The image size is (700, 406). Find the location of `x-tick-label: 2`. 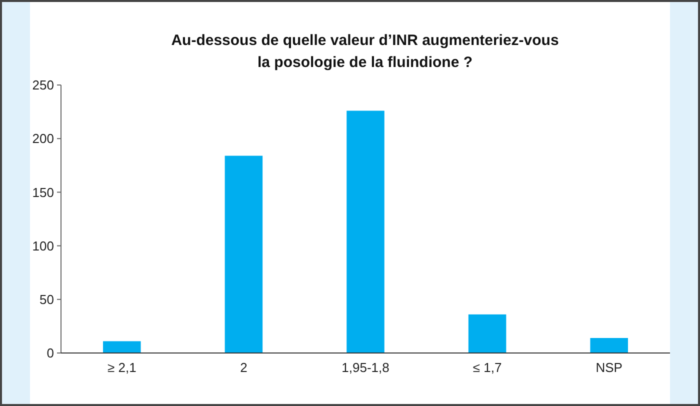

x-tick-label: 2 is located at coordinates (244, 367).